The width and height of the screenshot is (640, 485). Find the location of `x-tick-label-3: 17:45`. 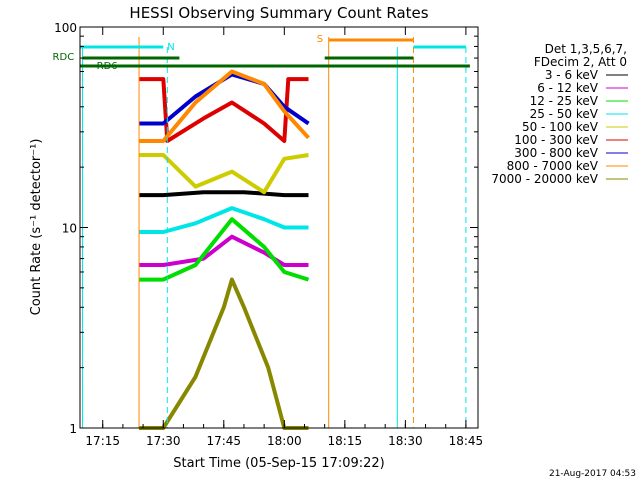

x-tick-label-3: 17:45 is located at coordinates (223, 441).